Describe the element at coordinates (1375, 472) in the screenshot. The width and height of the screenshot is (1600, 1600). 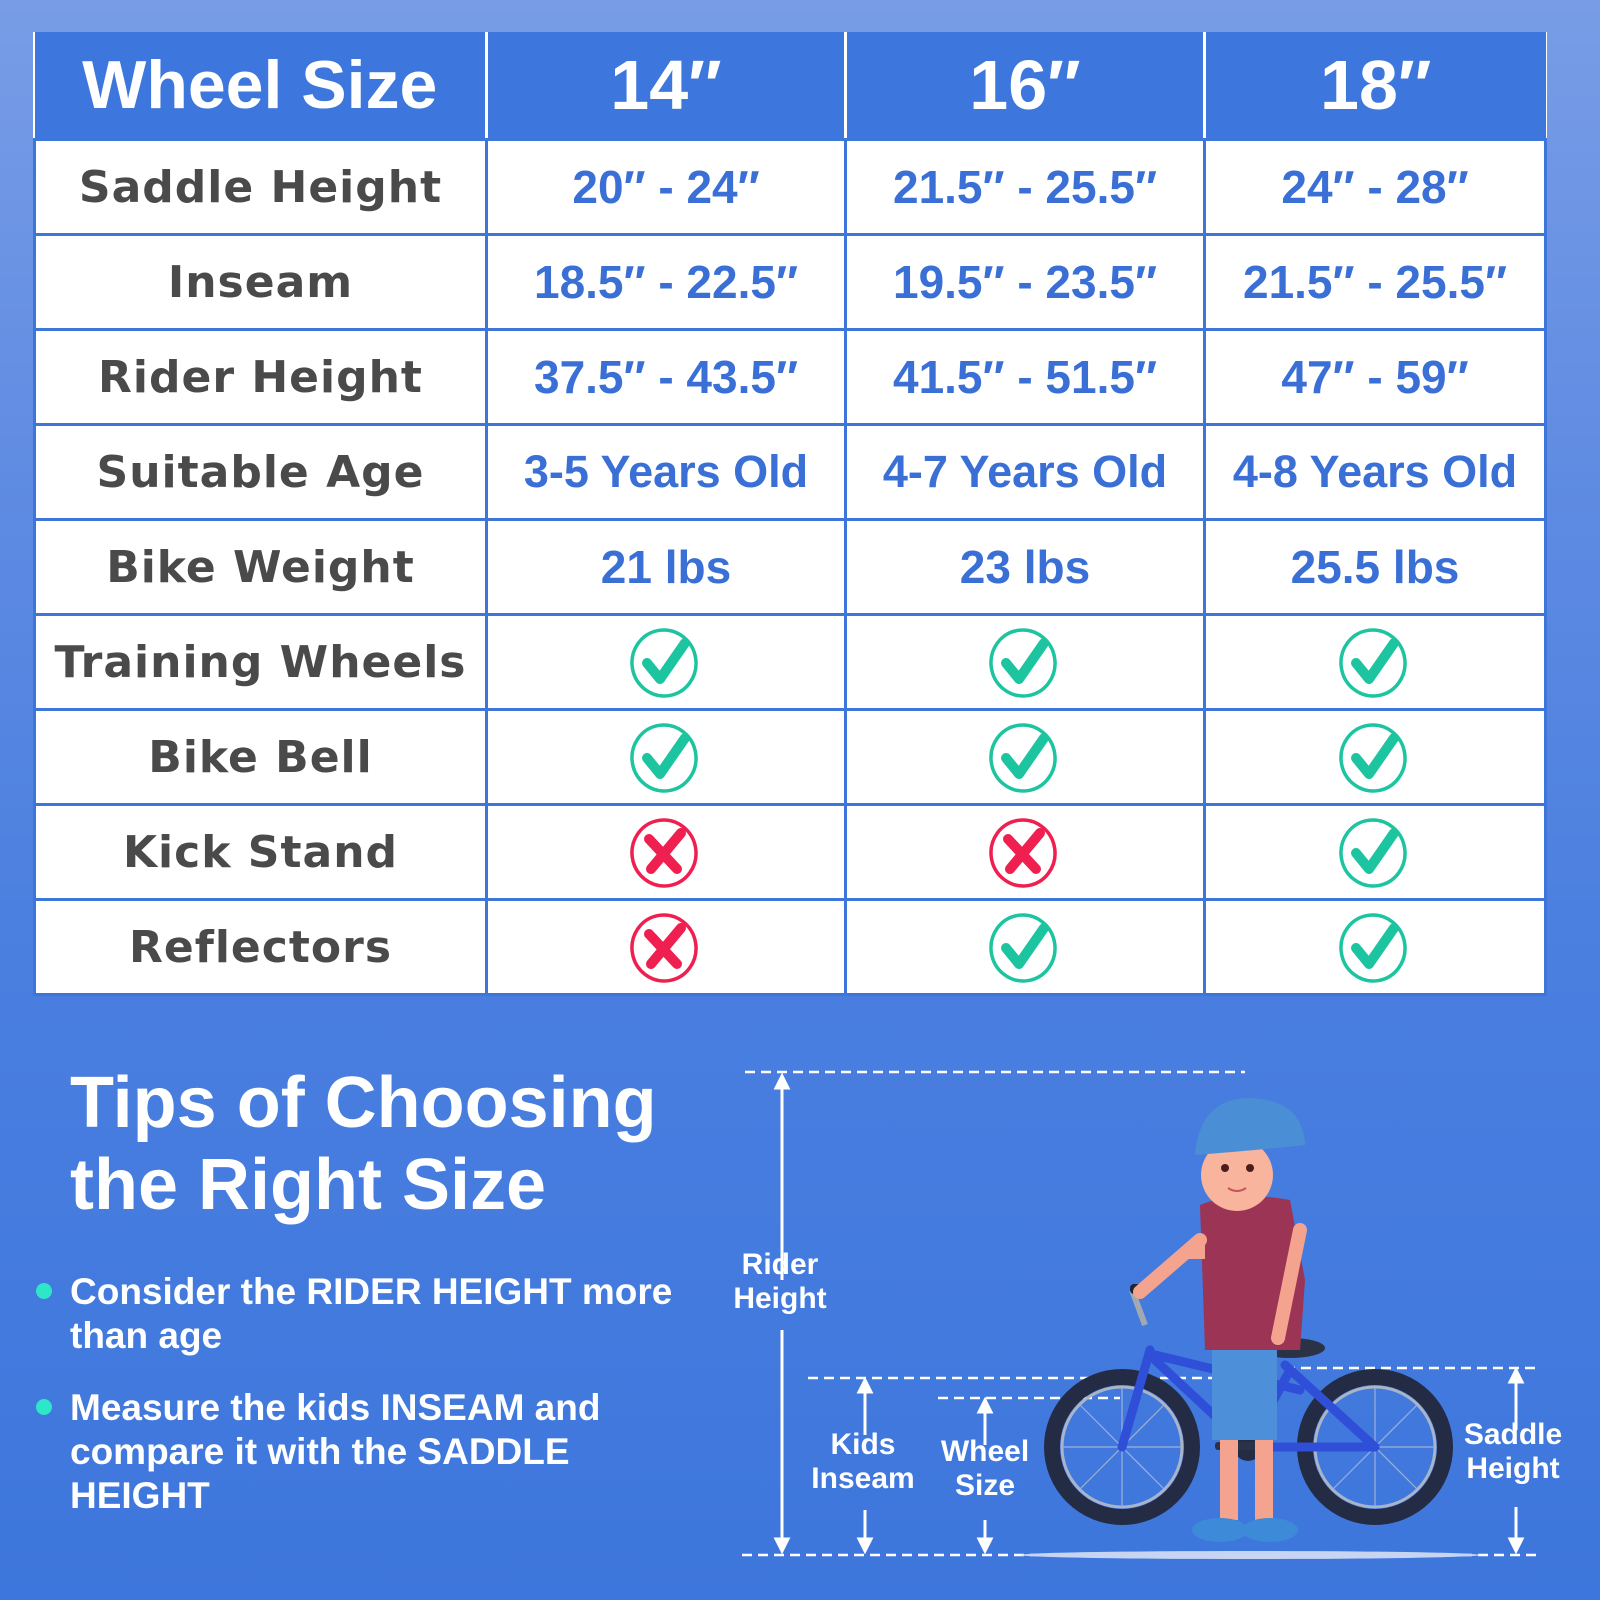
I see `table-cell: 4-8 Years Old` at that location.